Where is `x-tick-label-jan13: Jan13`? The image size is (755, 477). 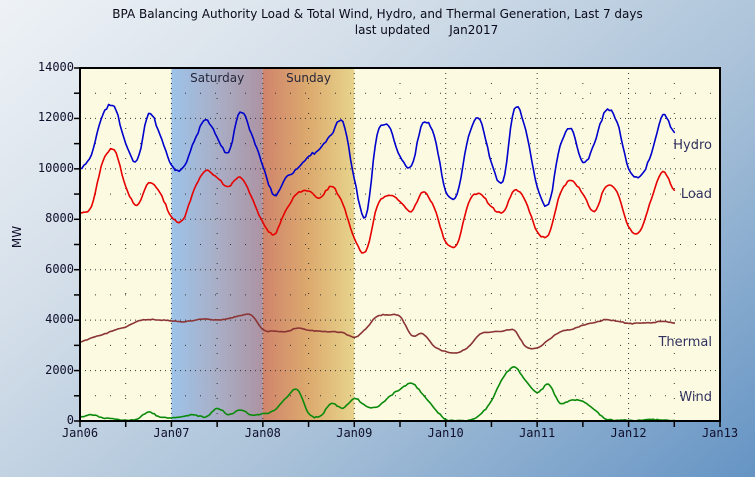 x-tick-label-jan13: Jan13 is located at coordinates (720, 433).